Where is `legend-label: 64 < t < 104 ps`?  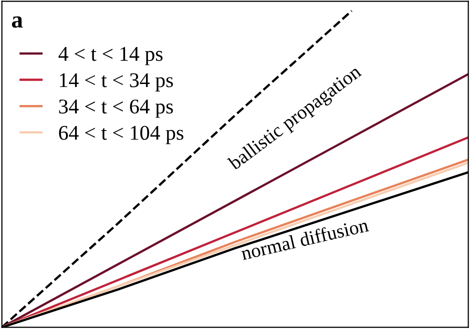 legend-label: 64 < t < 104 ps is located at coordinates (121, 135).